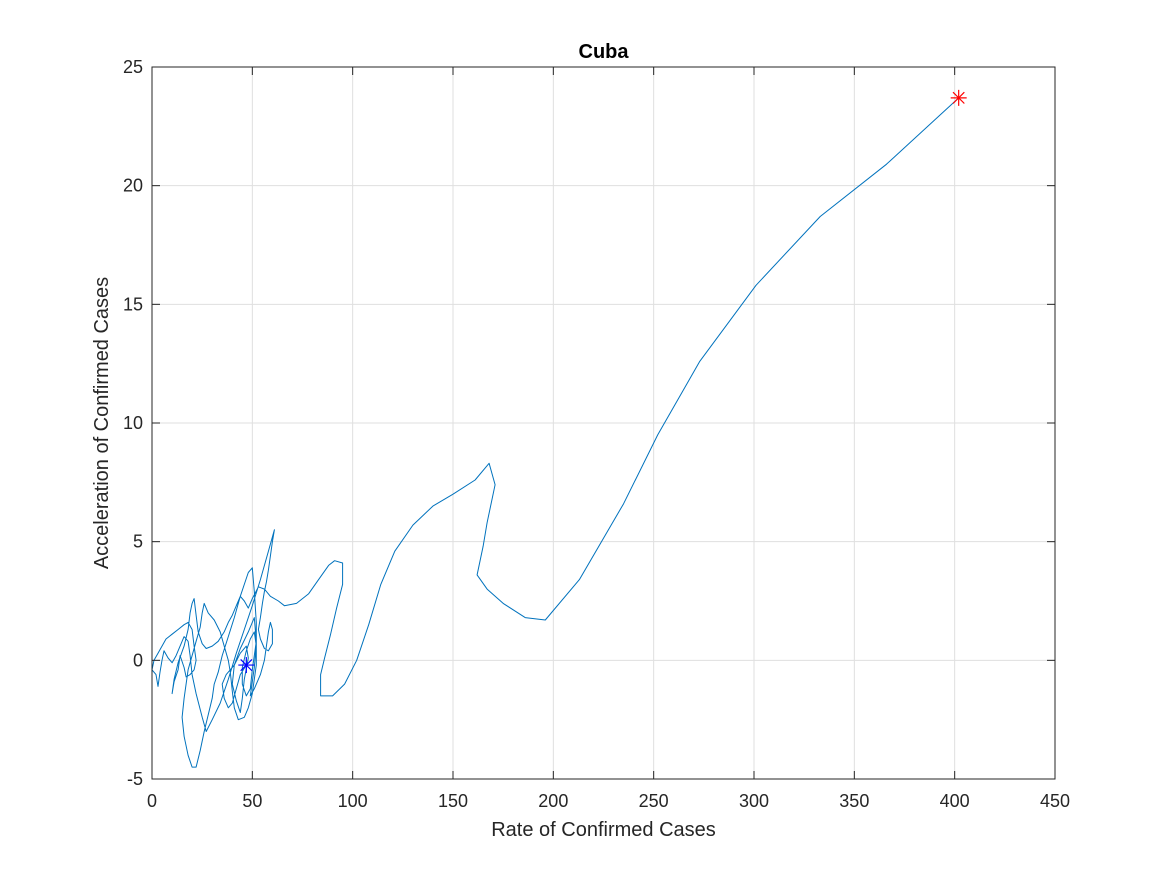 The image size is (1167, 880). Describe the element at coordinates (604, 52) in the screenshot. I see `chart-title: Cuba` at that location.